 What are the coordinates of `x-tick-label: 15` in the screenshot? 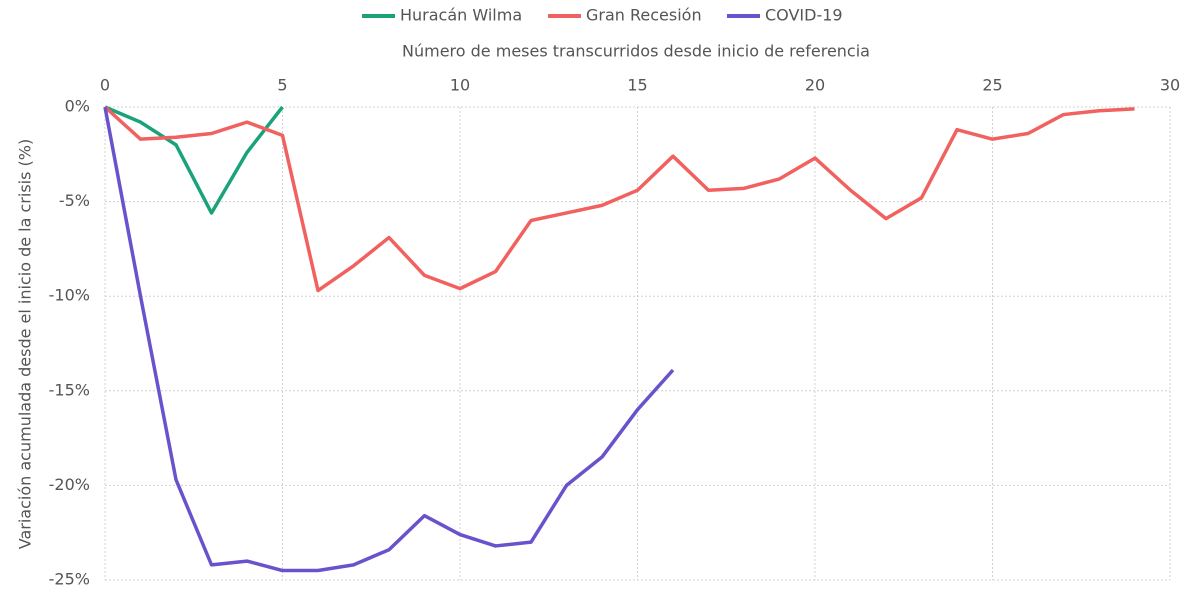 It's located at (637, 85).